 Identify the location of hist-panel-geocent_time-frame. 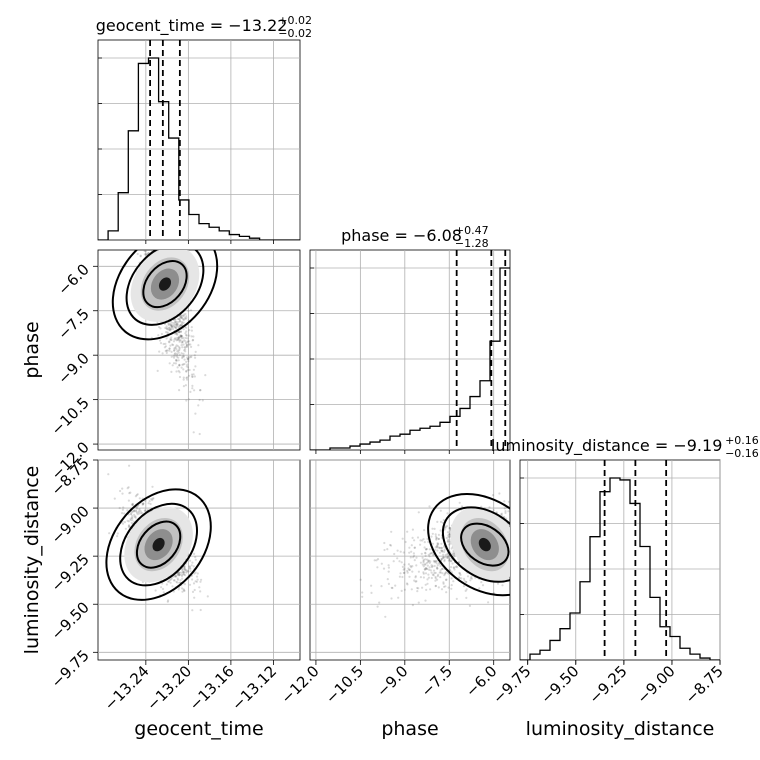
(199, 140).